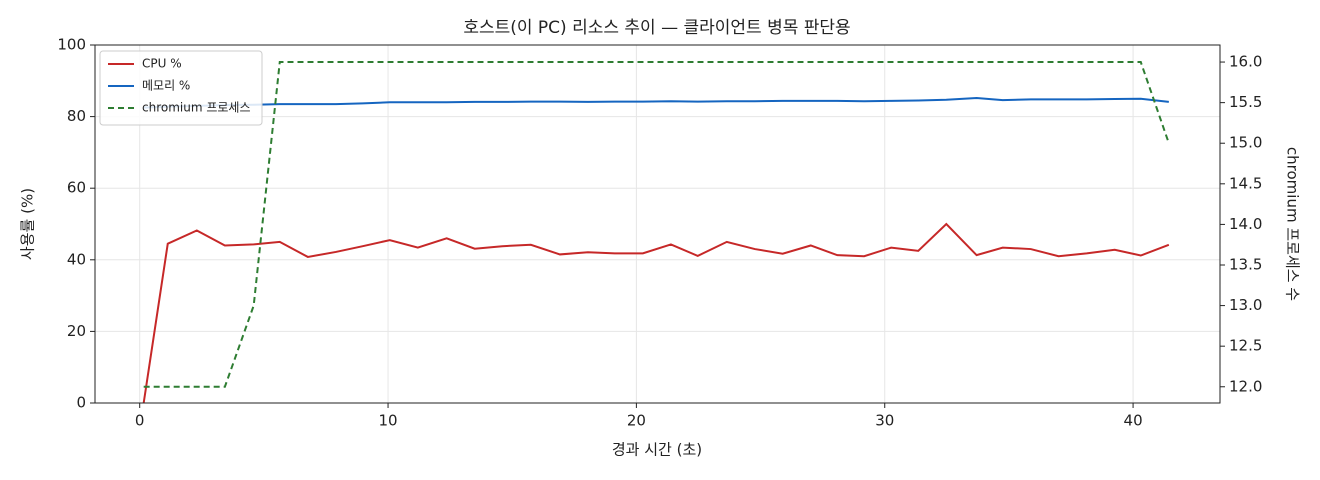  What do you see at coordinates (1245, 62) in the screenshot?
I see `y2-tick-label: 16.0` at bounding box center [1245, 62].